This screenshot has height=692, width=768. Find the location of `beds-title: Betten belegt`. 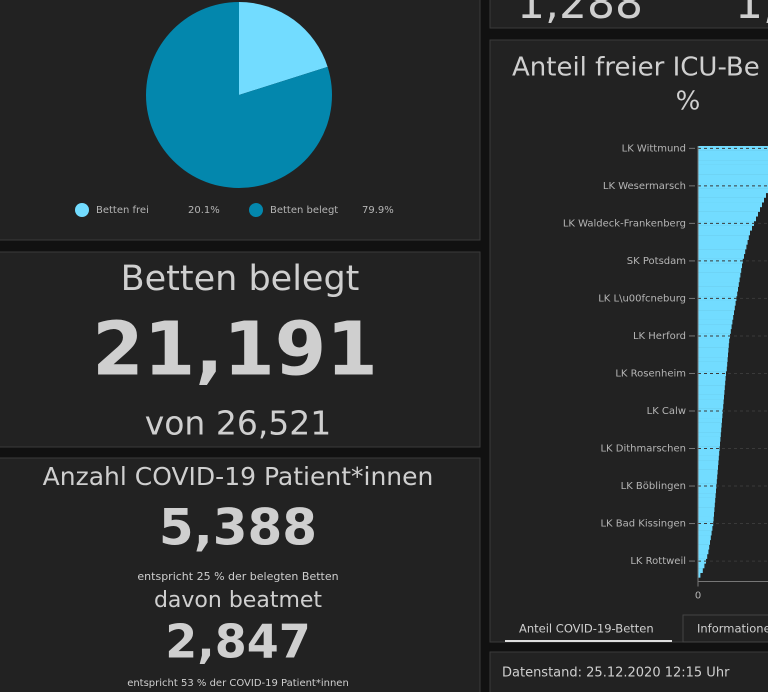

beds-title: Betten belegt is located at coordinates (240, 279).